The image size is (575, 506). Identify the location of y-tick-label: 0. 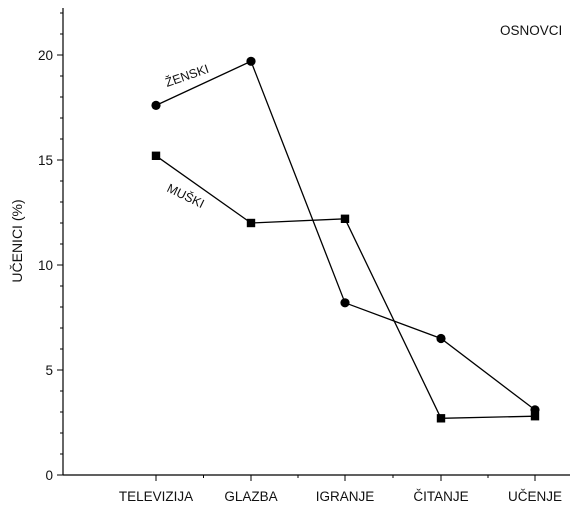
(49, 475).